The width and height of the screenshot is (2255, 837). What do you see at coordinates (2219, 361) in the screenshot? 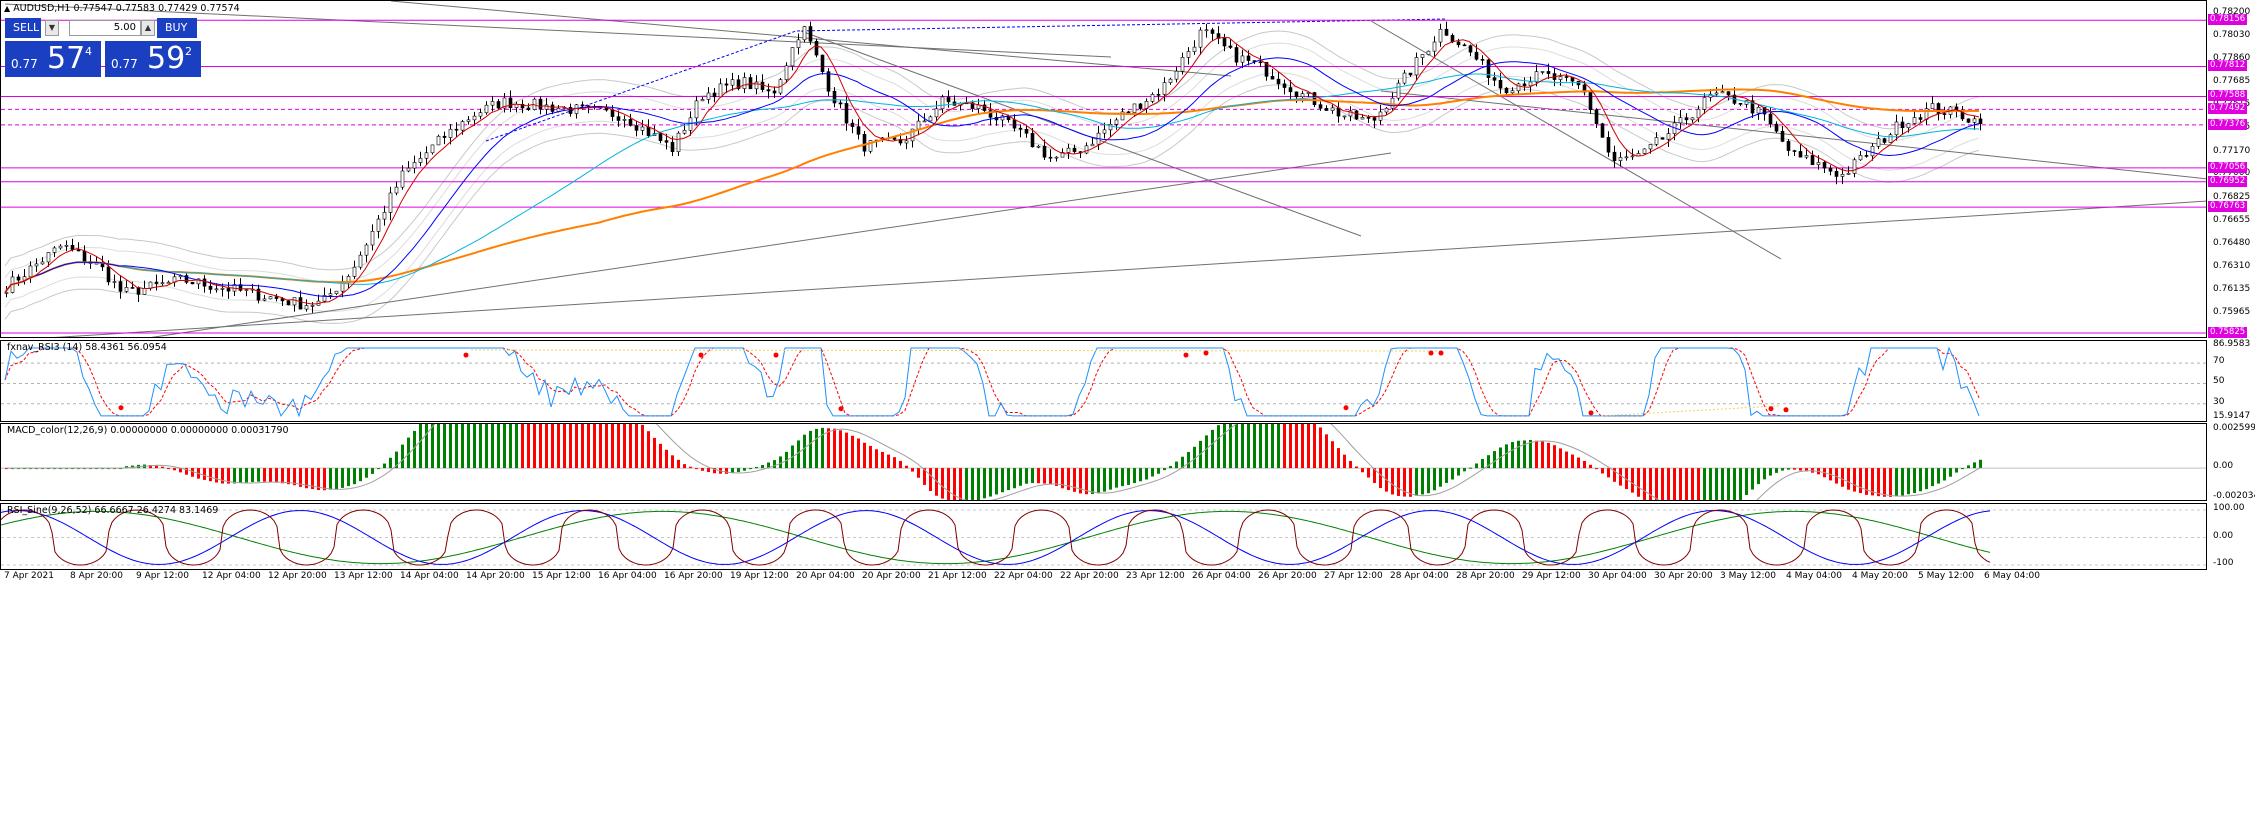
I see `rsi-tick-label: 70` at bounding box center [2219, 361].